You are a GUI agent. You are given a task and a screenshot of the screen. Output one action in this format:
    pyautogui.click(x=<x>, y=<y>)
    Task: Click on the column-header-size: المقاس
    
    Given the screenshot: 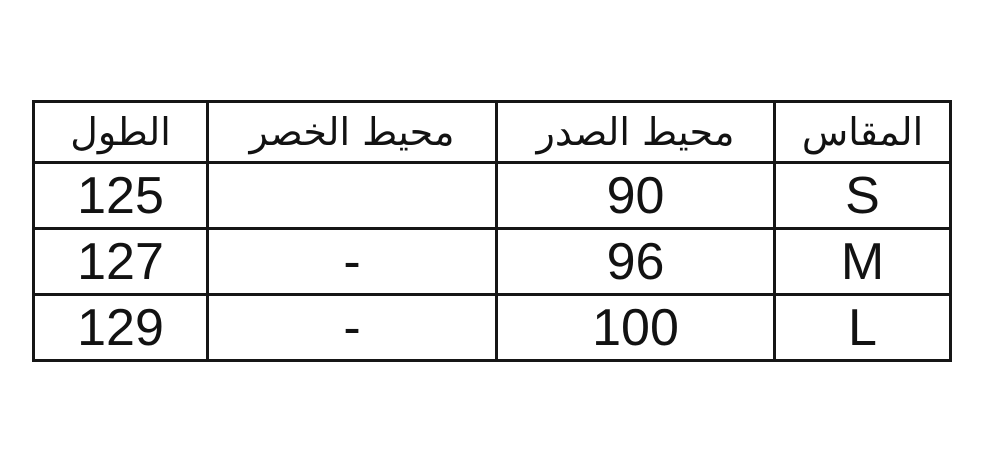 What is the action you would take?
    pyautogui.click(x=862, y=132)
    